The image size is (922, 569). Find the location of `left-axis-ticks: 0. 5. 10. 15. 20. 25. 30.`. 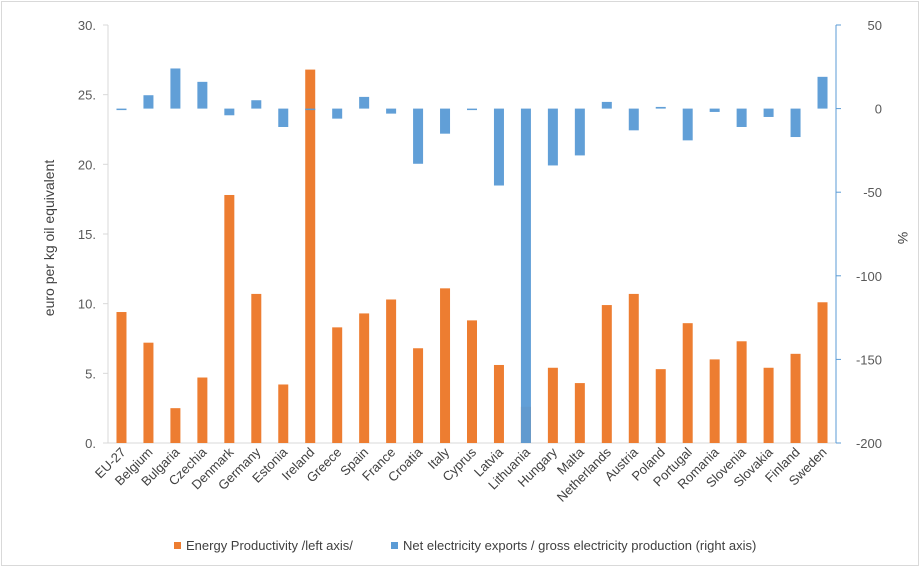

left-axis-ticks: 0. 5. 10. 15. 20. 25. 30. is located at coordinates (93, 234).